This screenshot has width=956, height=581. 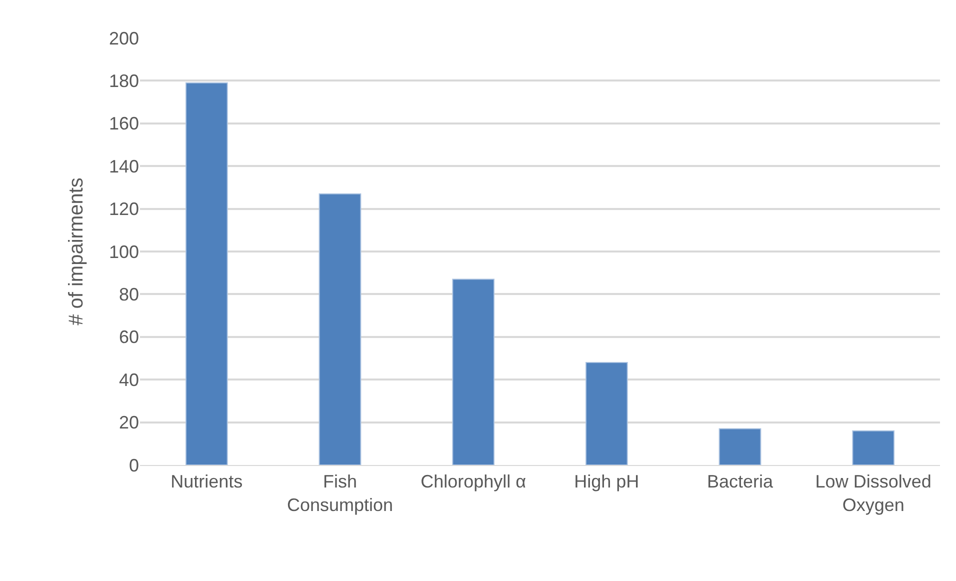 I want to click on x-tick-label: Chlorophyll α, so click(x=473, y=482).